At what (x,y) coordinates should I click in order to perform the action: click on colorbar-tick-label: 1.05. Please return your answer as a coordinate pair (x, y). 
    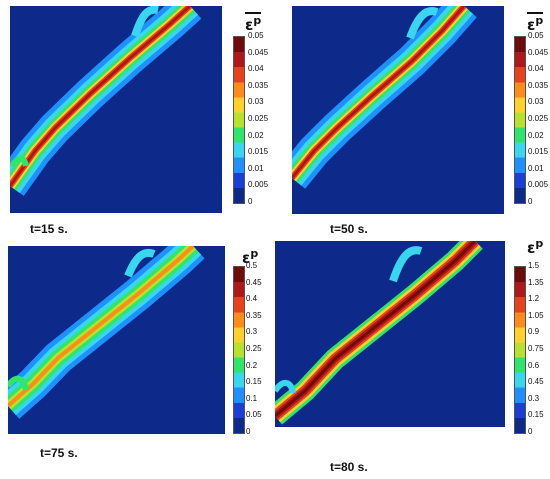
    Looking at the image, I should click on (536, 315).